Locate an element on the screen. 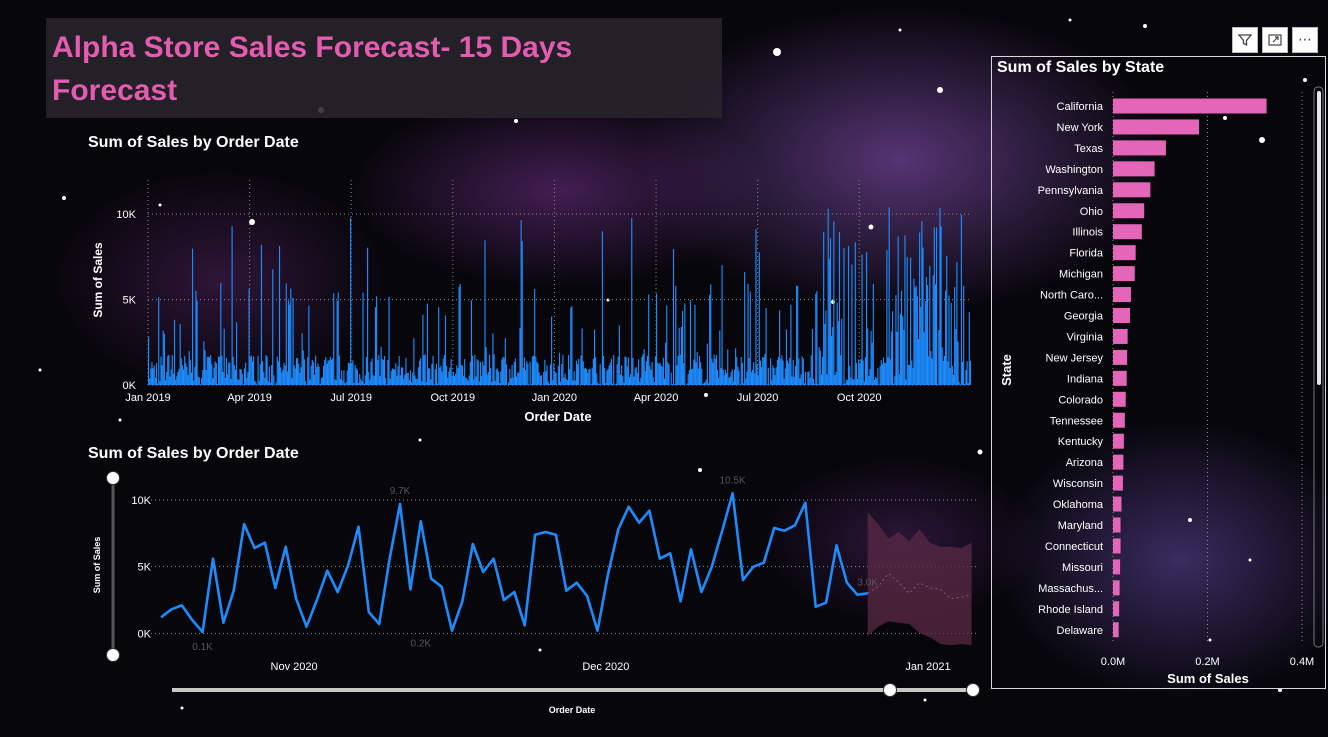 The width and height of the screenshot is (1328, 737). chart1-y-tick-label: 10K is located at coordinates (126, 215).